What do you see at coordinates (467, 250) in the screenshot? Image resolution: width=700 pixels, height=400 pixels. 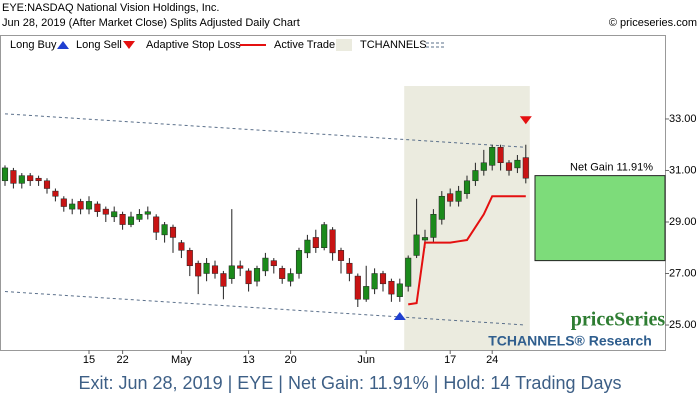 I see `stop-loss-line` at bounding box center [467, 250].